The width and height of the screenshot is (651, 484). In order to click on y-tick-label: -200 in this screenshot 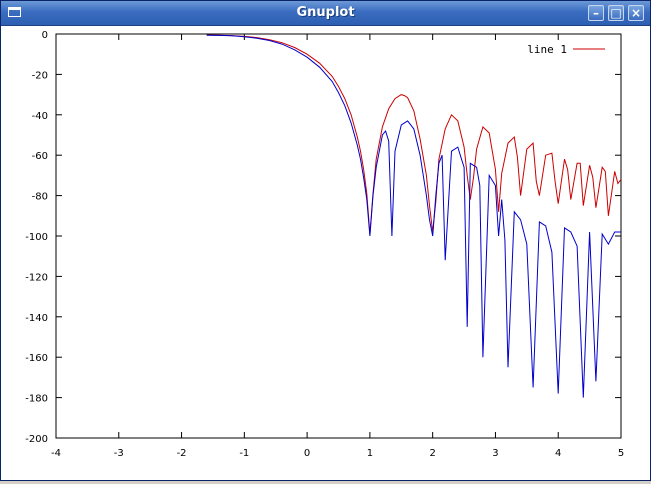, I will do `click(36, 439)`.